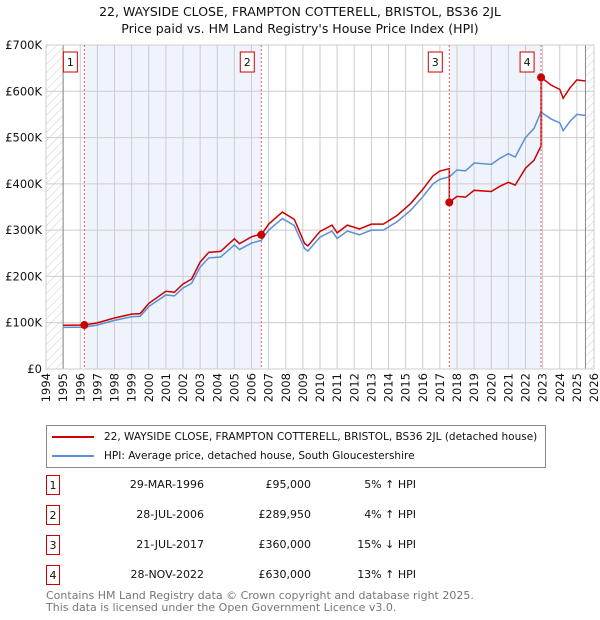 The image size is (600, 620). Describe the element at coordinates (23, 45) in the screenshot. I see `y-tick-label: £700K` at that location.